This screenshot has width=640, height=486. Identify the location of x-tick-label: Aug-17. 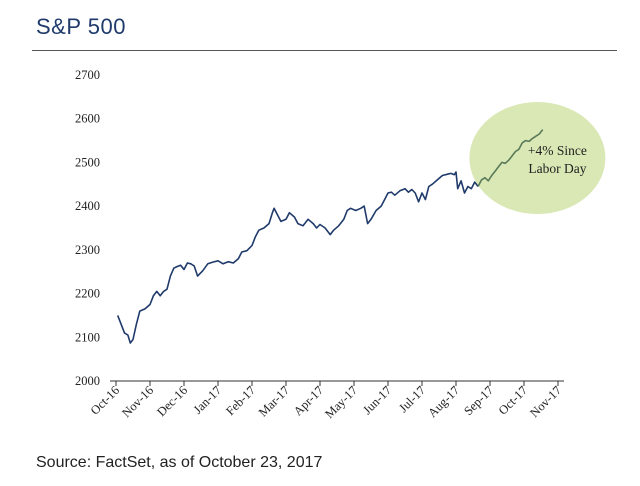
(443, 401).